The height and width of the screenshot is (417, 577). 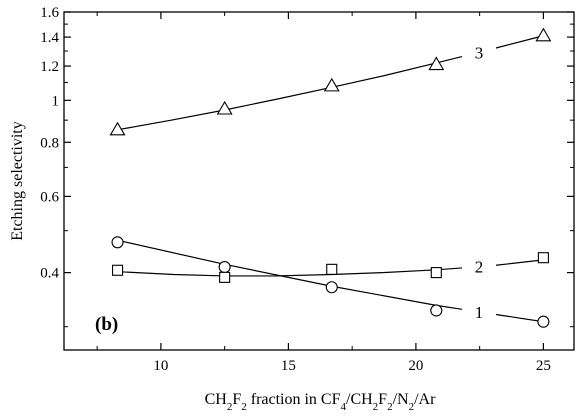 What do you see at coordinates (49, 274) in the screenshot?
I see `y-tick-label: 0.4` at bounding box center [49, 274].